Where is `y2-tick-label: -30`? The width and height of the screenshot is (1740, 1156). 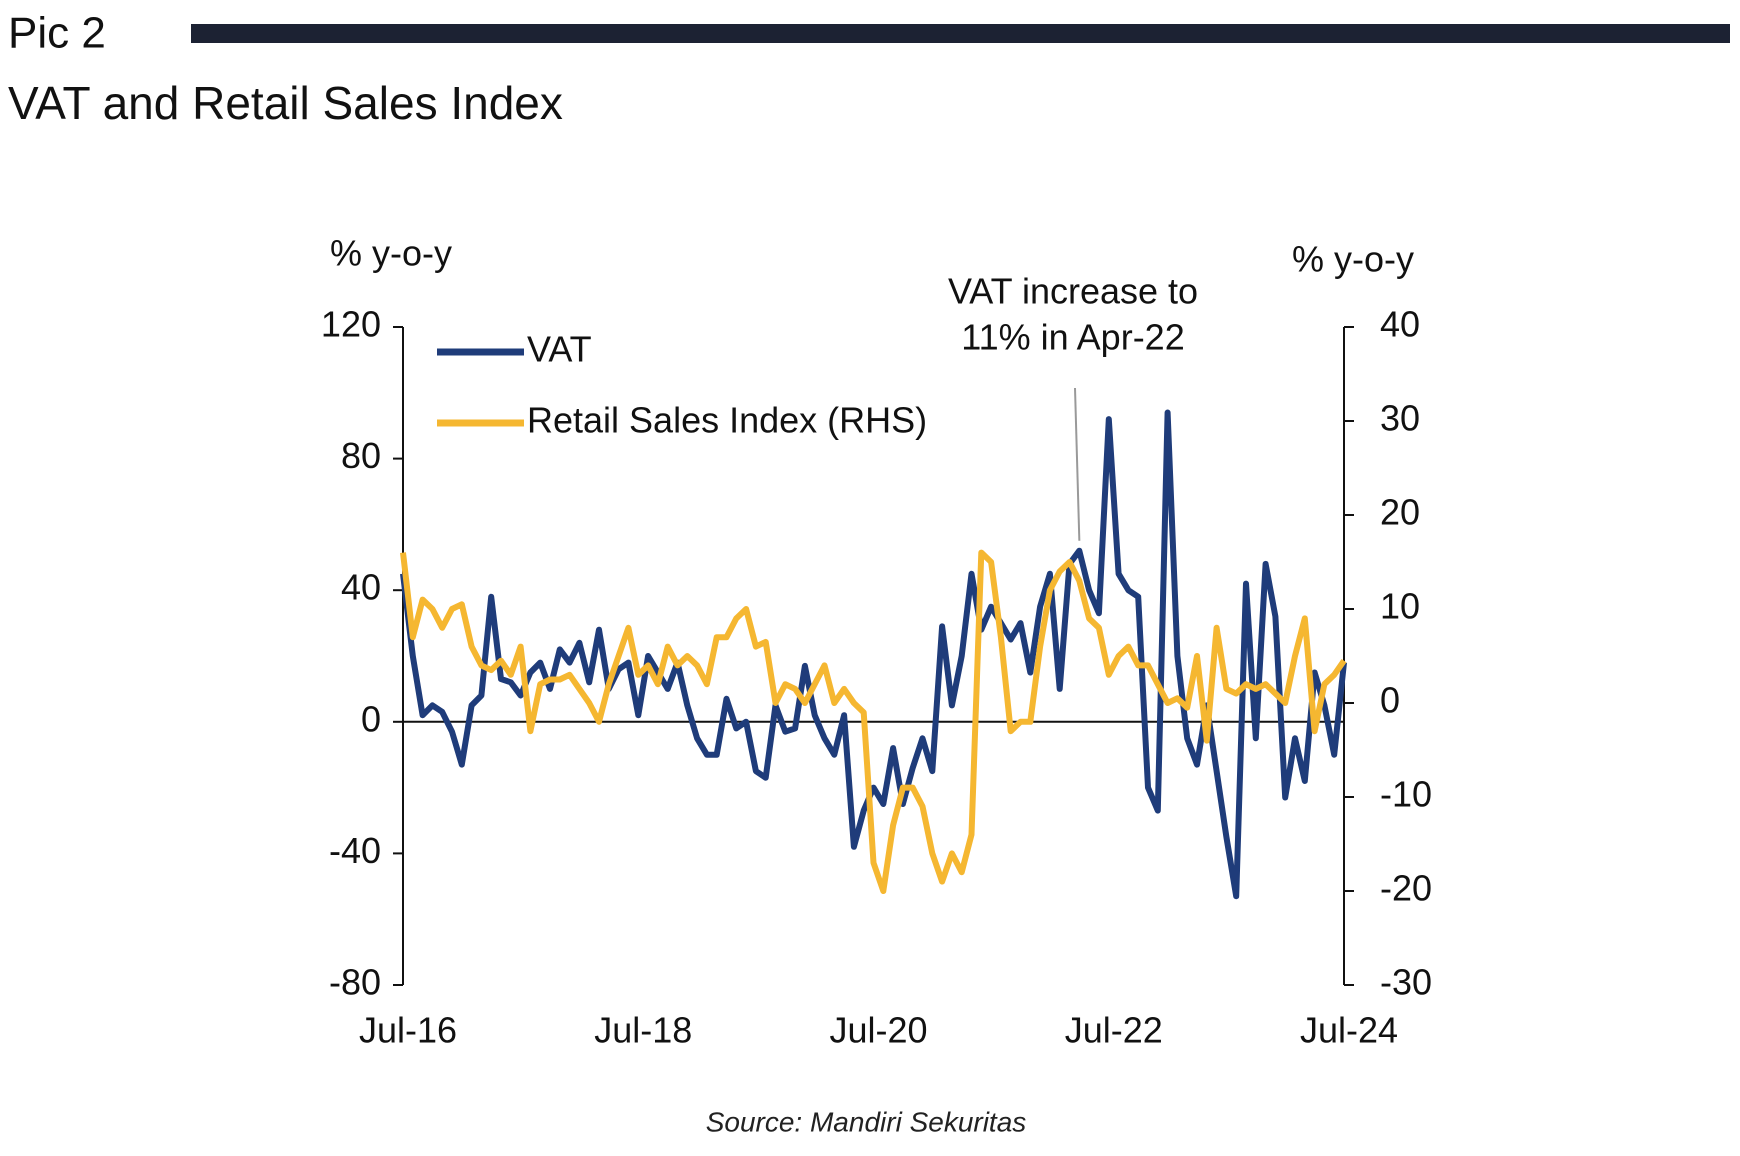 y2-tick-label: -30 is located at coordinates (1406, 982).